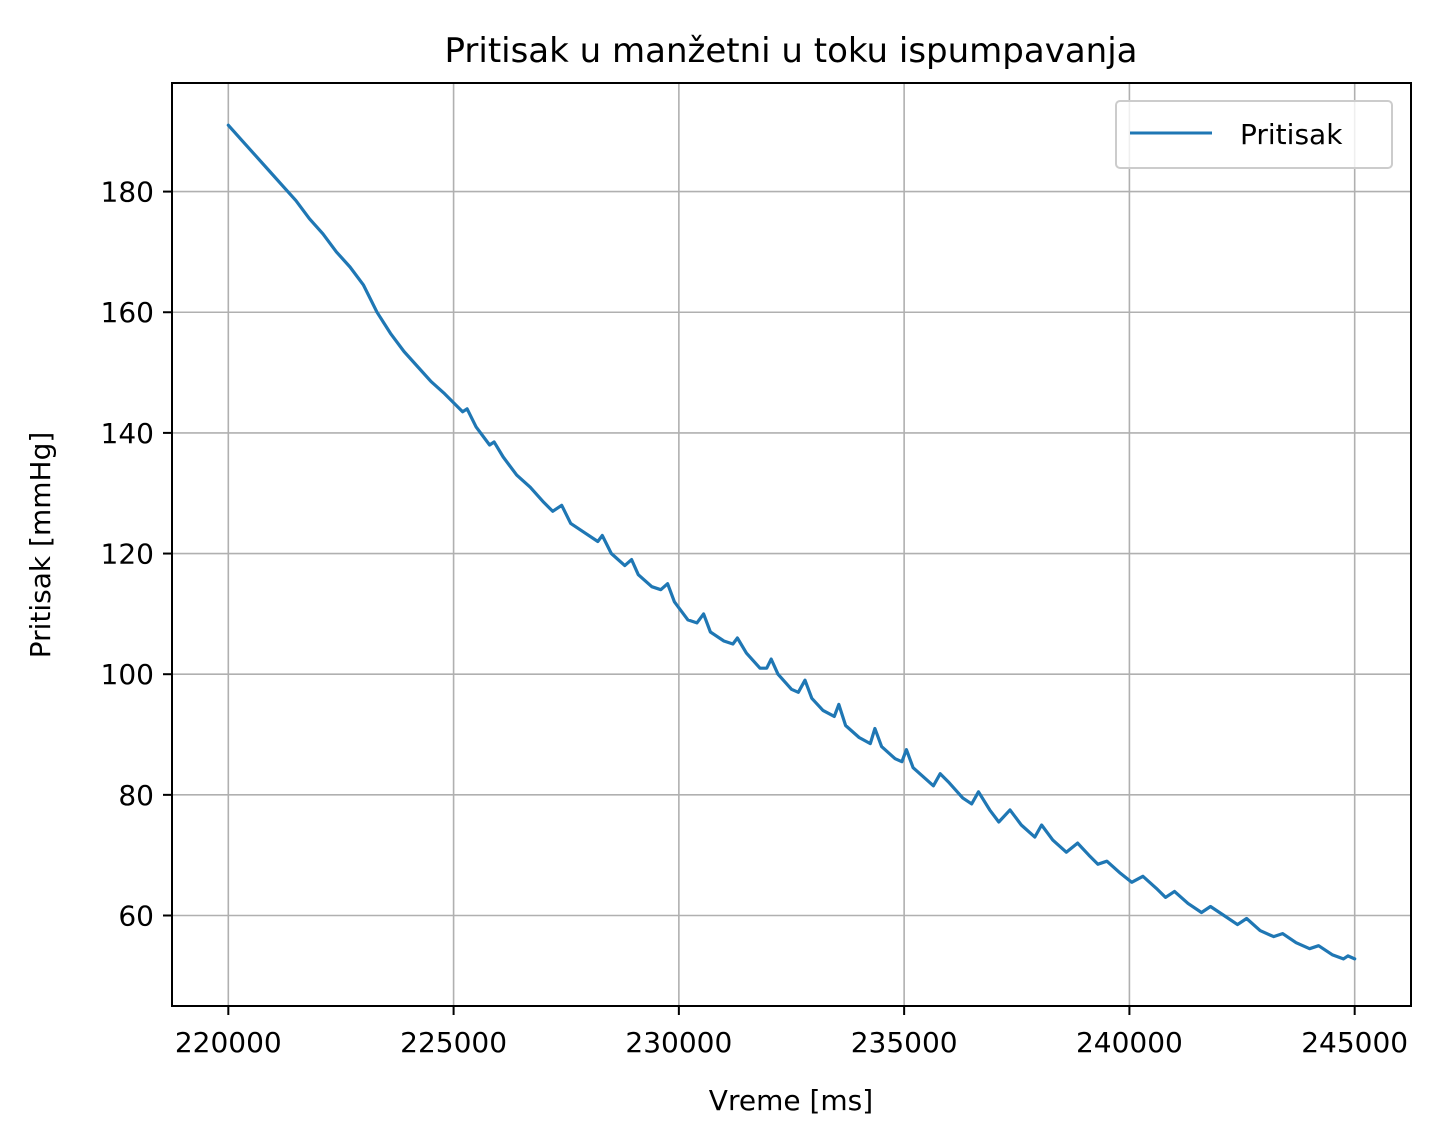 This screenshot has width=1453, height=1146. What do you see at coordinates (1354, 1042) in the screenshot?
I see `x-tick-label: 245000` at bounding box center [1354, 1042].